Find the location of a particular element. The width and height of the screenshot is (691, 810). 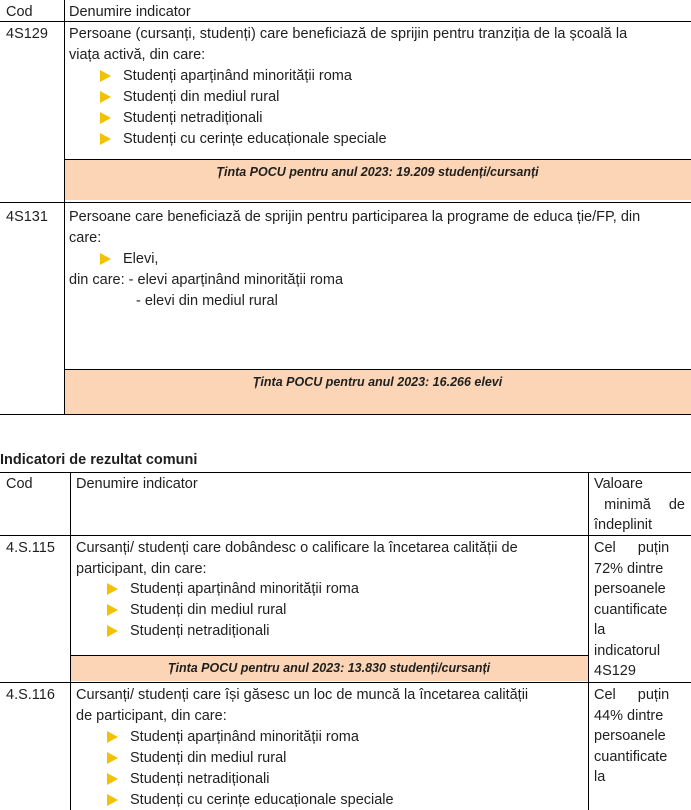

sub-item: - elevi din mediul rural is located at coordinates (207, 301).